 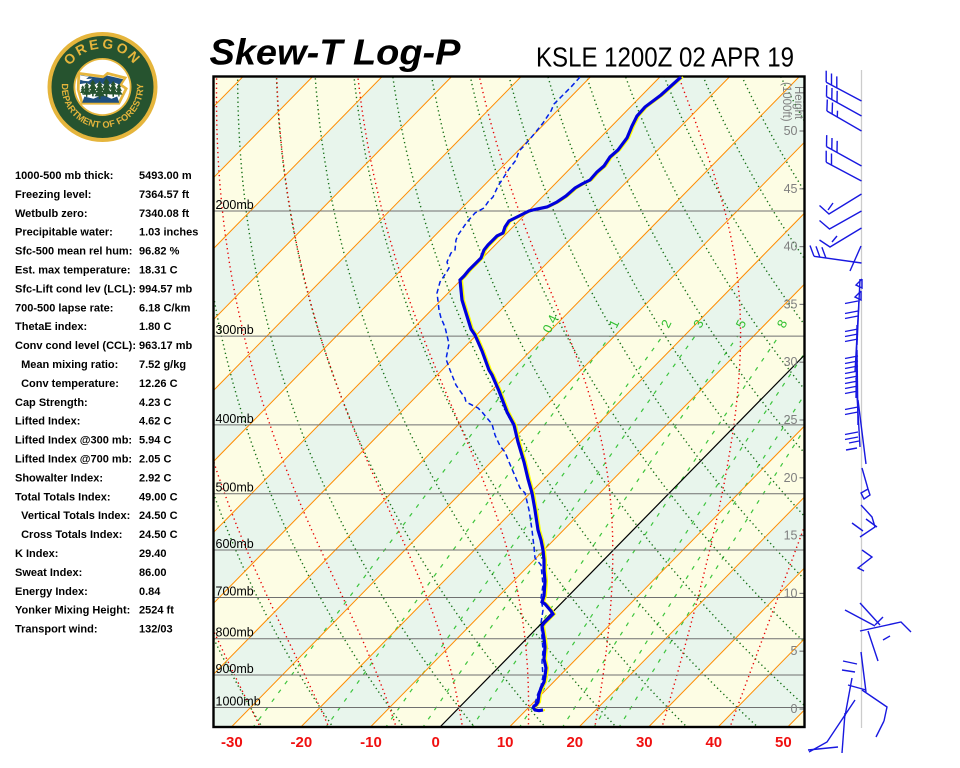 What do you see at coordinates (53, 195) in the screenshot?
I see `svg-text: Freezing level:` at bounding box center [53, 195].